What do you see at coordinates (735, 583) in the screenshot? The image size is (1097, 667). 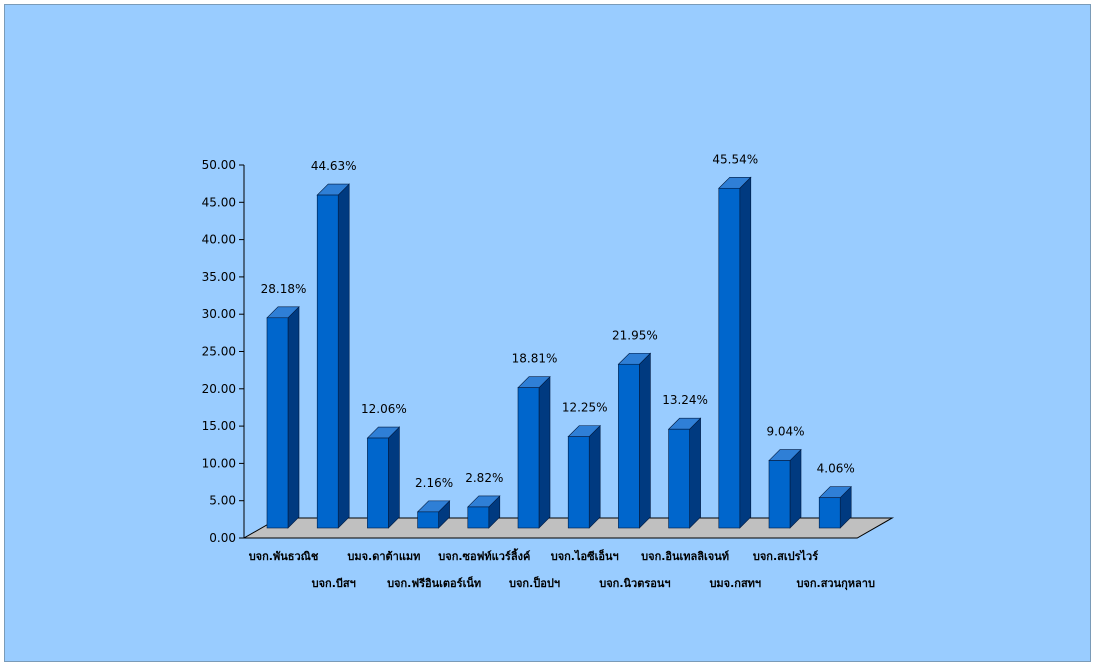 I see `category-label: บมจ.กสทฯ` at bounding box center [735, 583].